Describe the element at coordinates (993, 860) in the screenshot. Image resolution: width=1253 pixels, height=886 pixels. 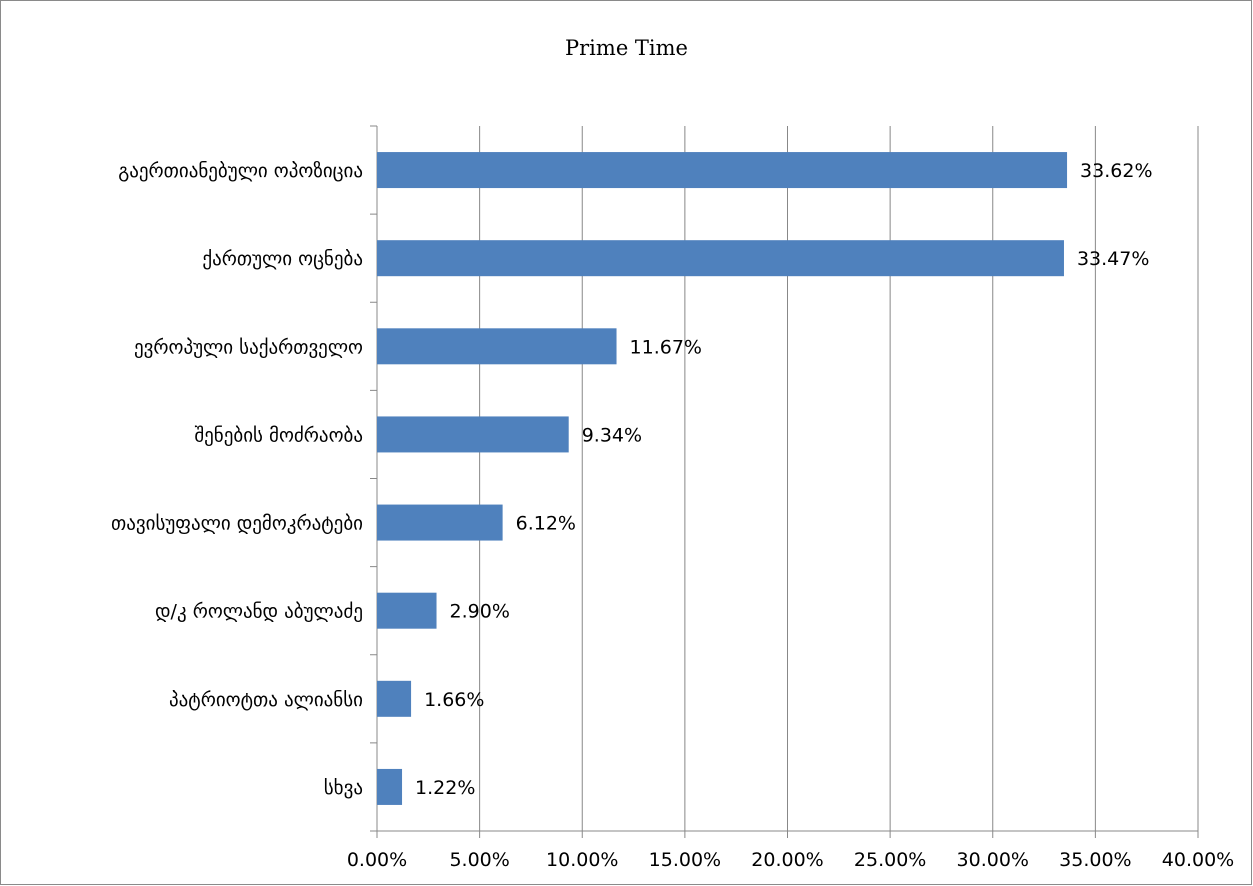
I see `x-tick-label: 30.00%` at that location.